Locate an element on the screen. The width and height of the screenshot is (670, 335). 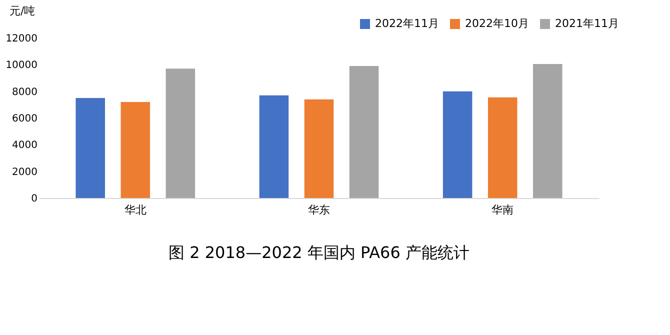
y-tick-label: 0 is located at coordinates (34, 199).